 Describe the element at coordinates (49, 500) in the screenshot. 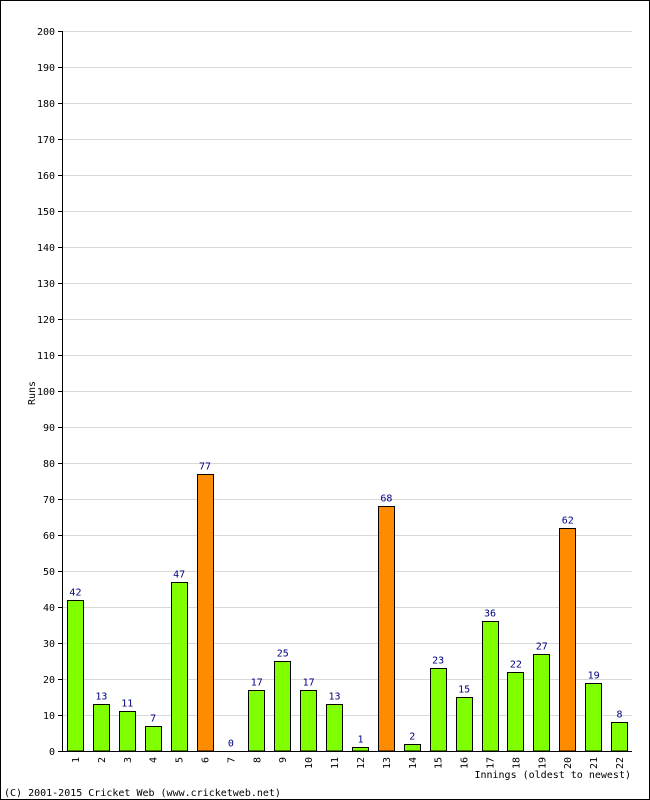

I see `y-tick-label: 70` at that location.